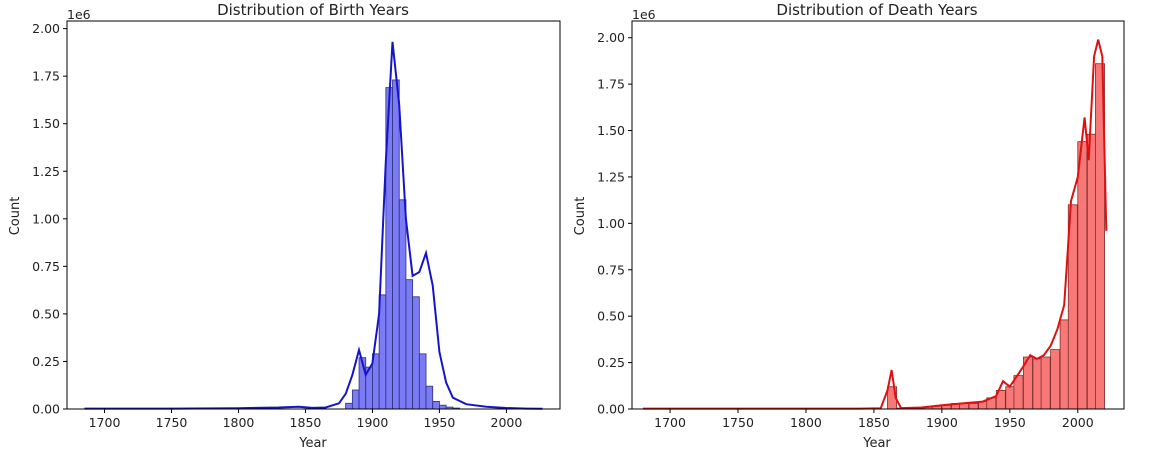  What do you see at coordinates (876, 10) in the screenshot?
I see `chart-title: Distribution of Death Years` at bounding box center [876, 10].